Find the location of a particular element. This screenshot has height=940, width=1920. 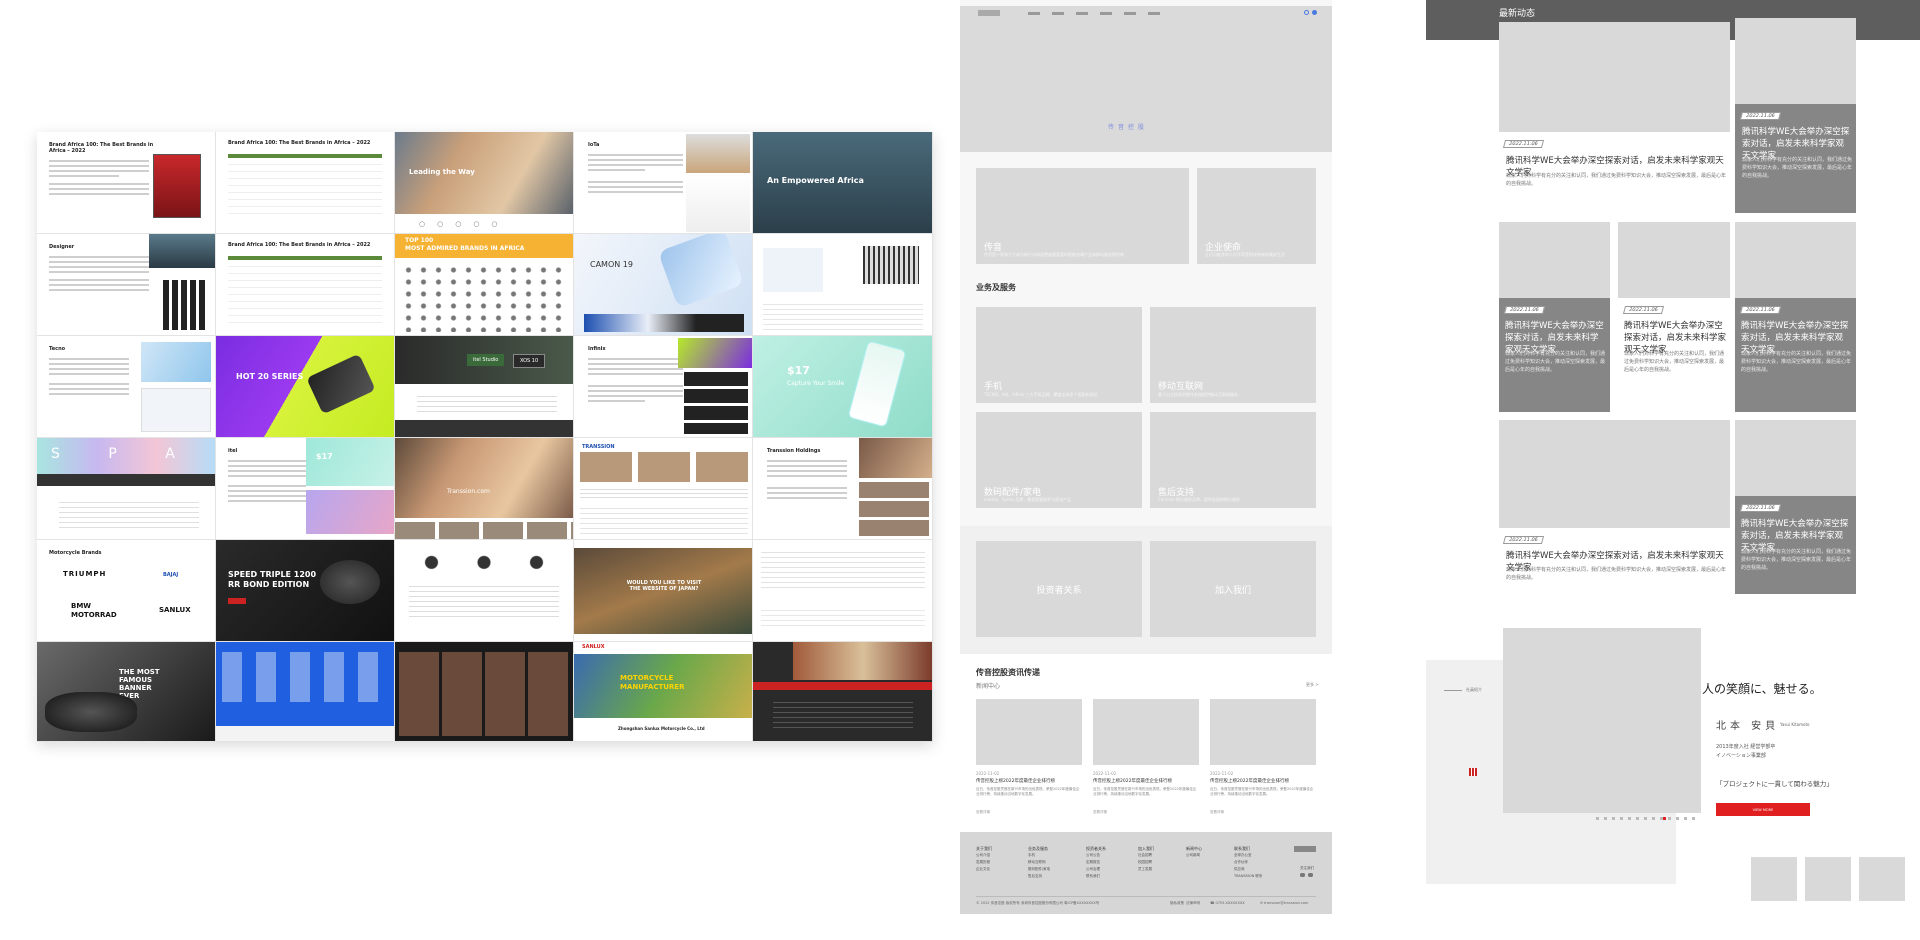

collage-card-hot20: HOT 20 SERIES is located at coordinates (305, 387).